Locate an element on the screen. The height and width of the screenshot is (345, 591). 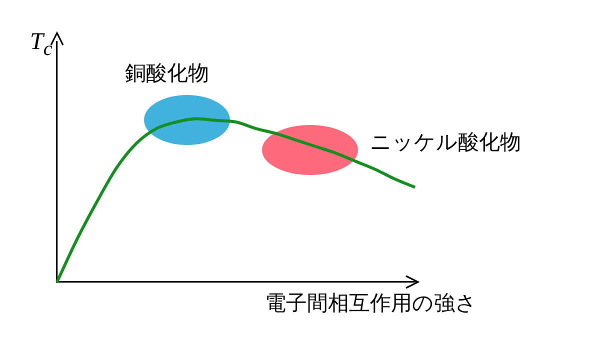
y-axis-title: T$_{c}$ is located at coordinates (41, 44).